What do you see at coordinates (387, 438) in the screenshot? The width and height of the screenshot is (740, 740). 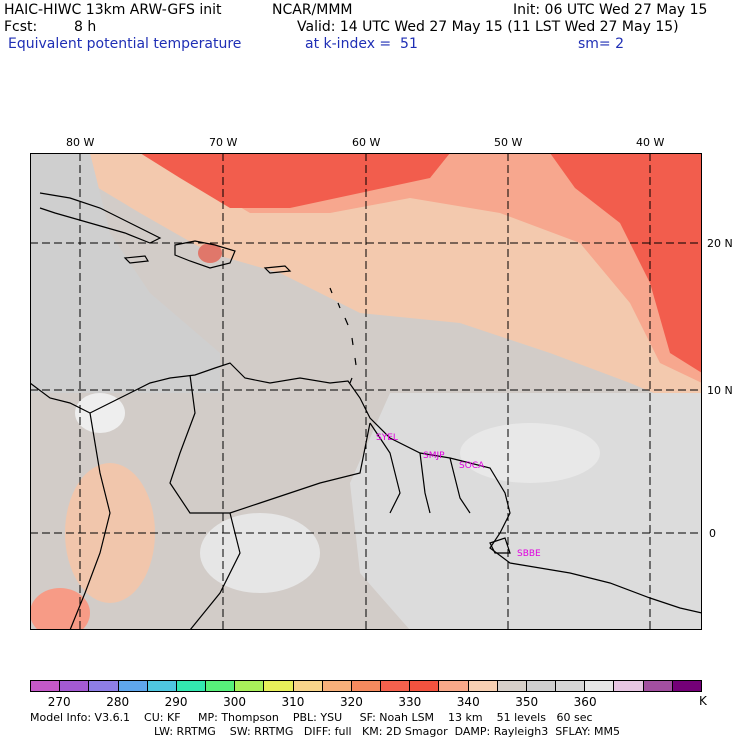 I see `station-syel: SYEL` at bounding box center [387, 438].